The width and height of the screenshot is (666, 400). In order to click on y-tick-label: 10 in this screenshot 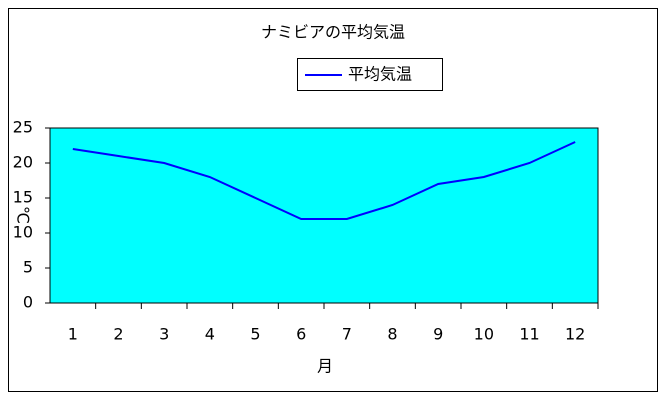, I will do `click(23, 232)`.